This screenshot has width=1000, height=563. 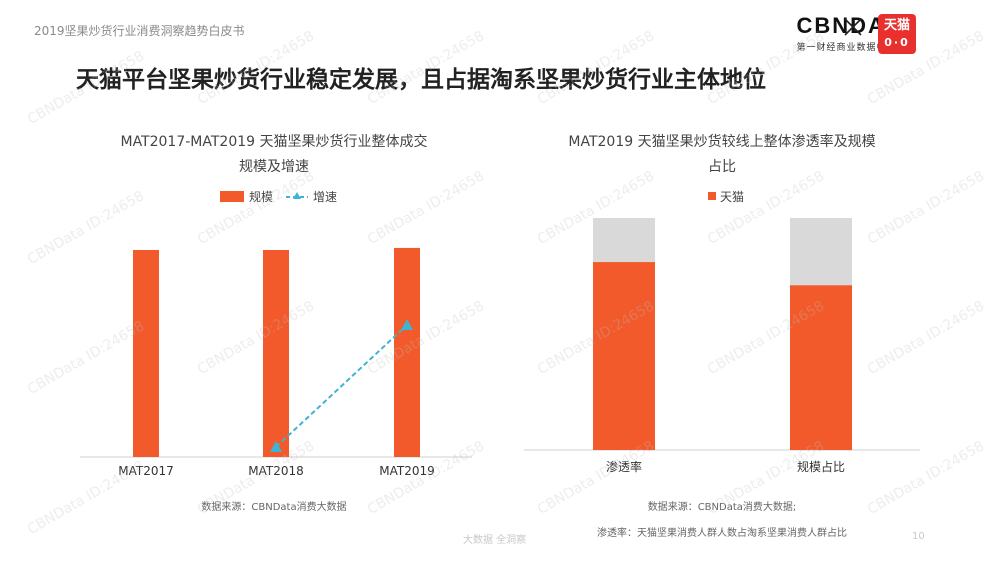 What do you see at coordinates (897, 42) in the screenshot?
I see `tmall-logo-mark: 0·0` at bounding box center [897, 42].